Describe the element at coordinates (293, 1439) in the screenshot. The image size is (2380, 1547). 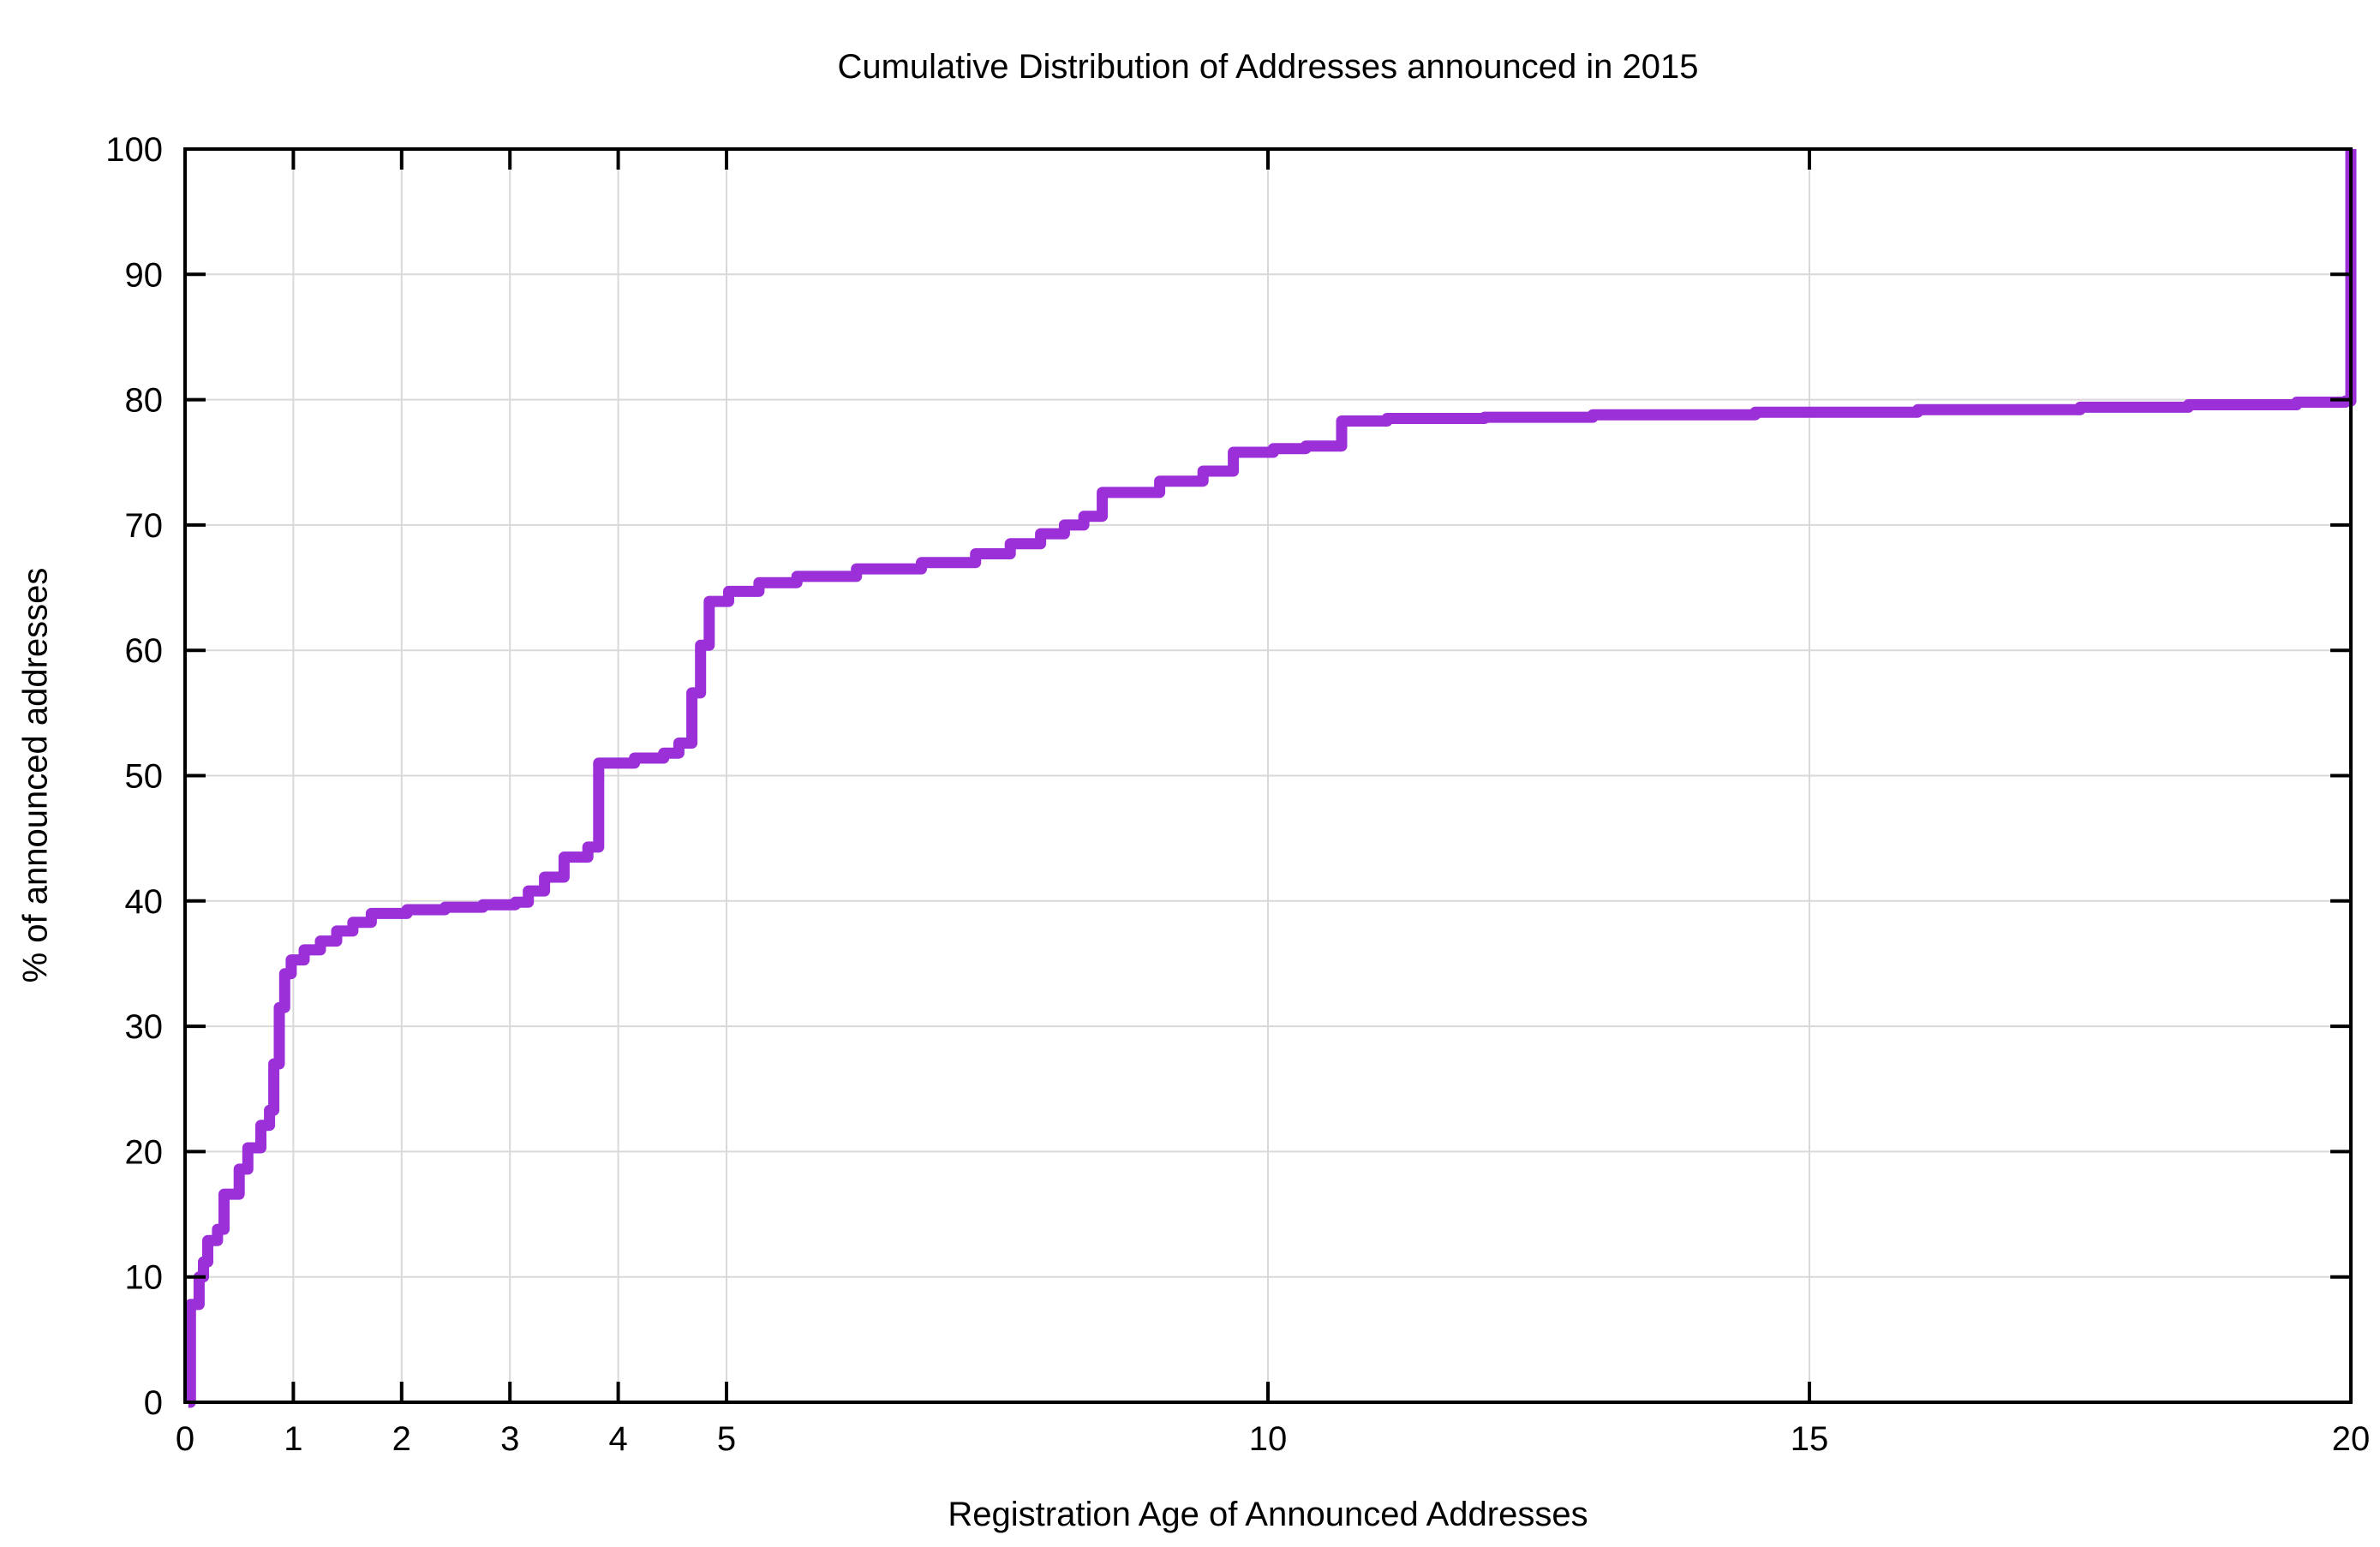
I see `x-tick-label-1: 1` at that location.